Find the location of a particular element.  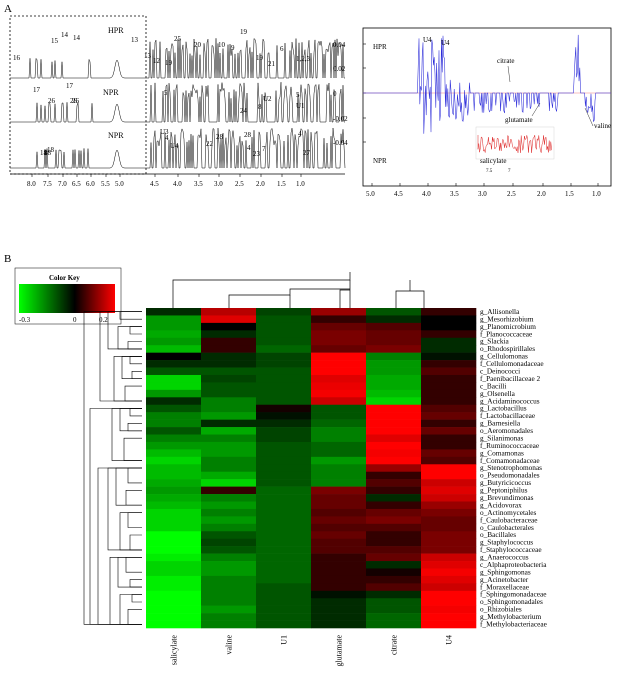

peak-label: 18 is located at coordinates (48, 153).